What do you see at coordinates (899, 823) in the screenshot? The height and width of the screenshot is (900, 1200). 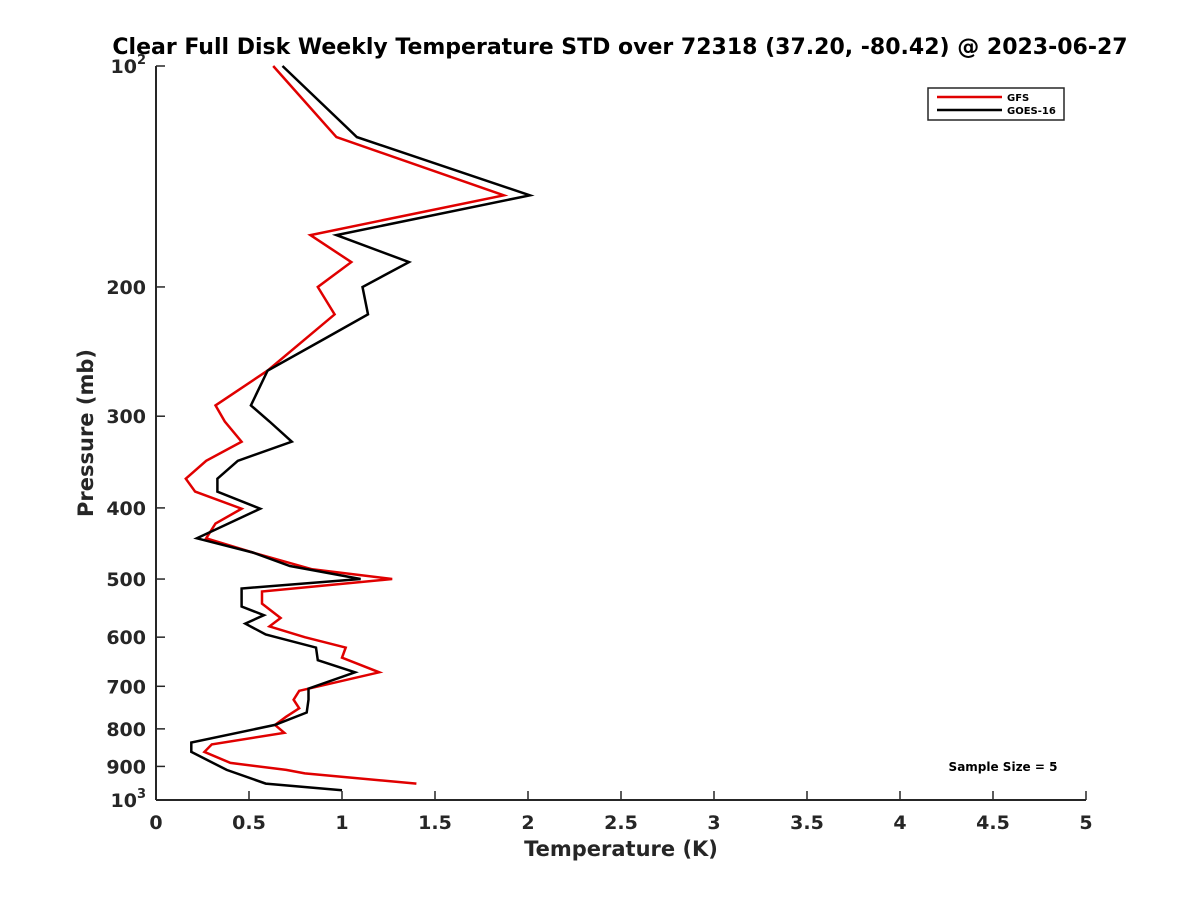 I see `x-tick-label: 4` at bounding box center [899, 823].